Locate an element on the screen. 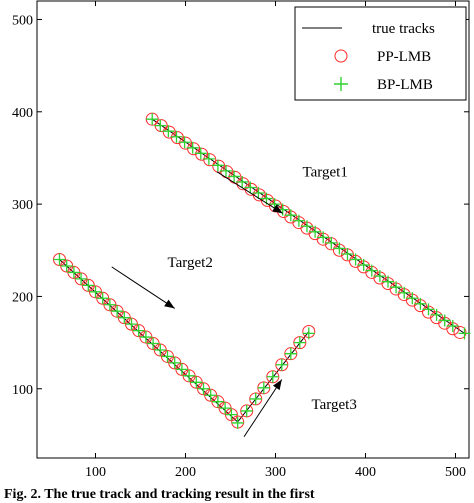 The width and height of the screenshot is (474, 503). y-tick-label: 500 is located at coordinates (22, 20).